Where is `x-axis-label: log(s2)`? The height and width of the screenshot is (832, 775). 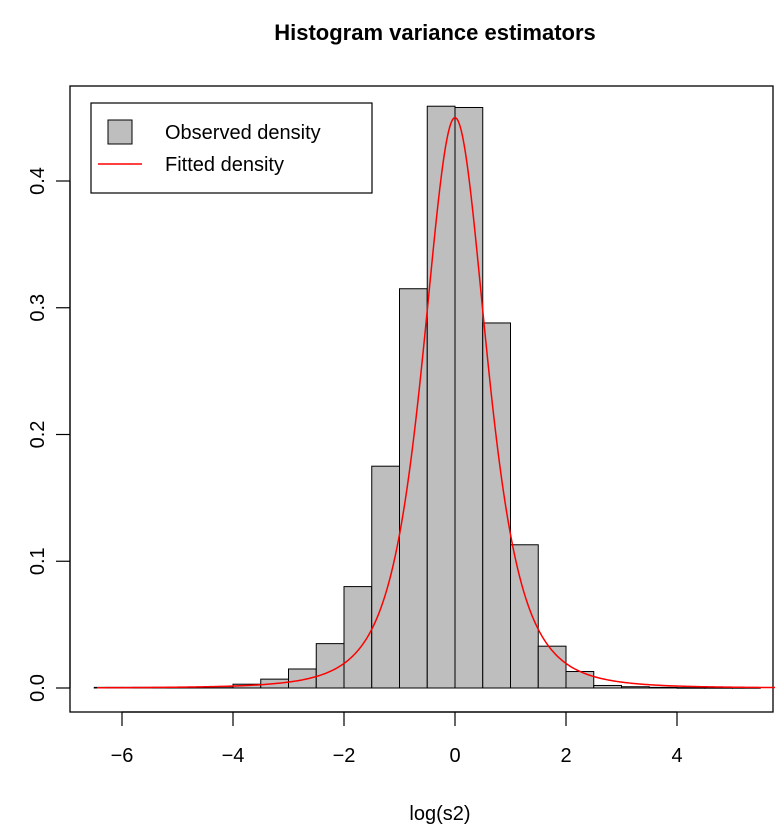
x-axis-label: log(s2) is located at coordinates (439, 814).